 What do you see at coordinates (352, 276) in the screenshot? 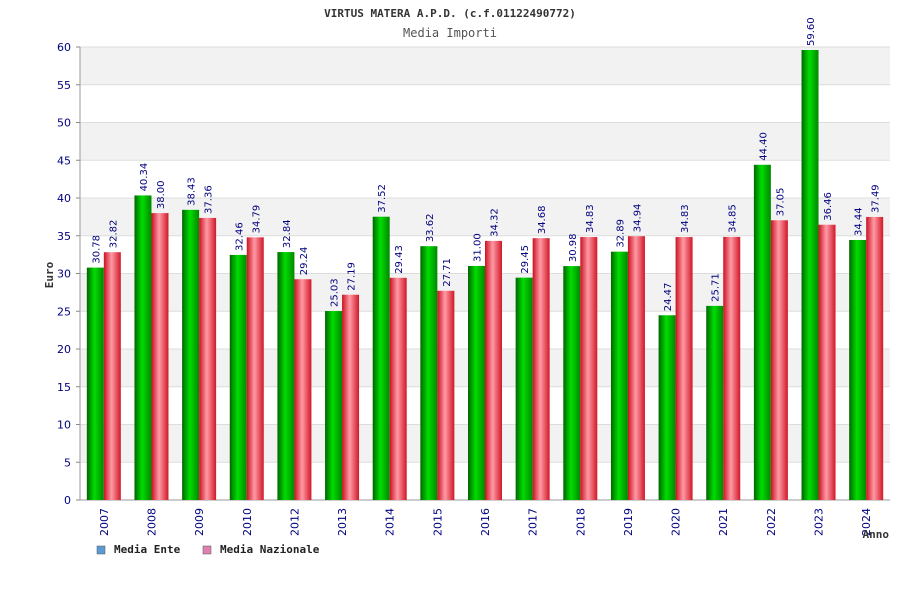
I see `data-label-media-nazionale: 27.19` at bounding box center [352, 276].